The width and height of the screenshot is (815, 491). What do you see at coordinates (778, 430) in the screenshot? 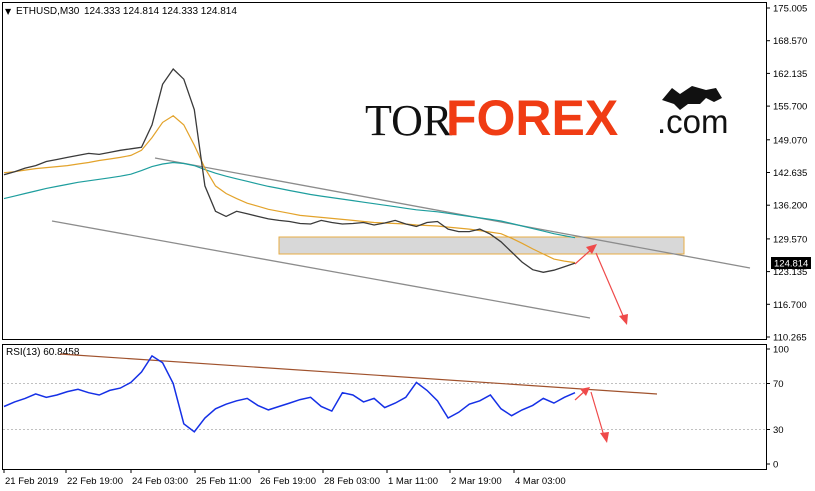
I see `rsi-axis-label: 30` at bounding box center [778, 430].